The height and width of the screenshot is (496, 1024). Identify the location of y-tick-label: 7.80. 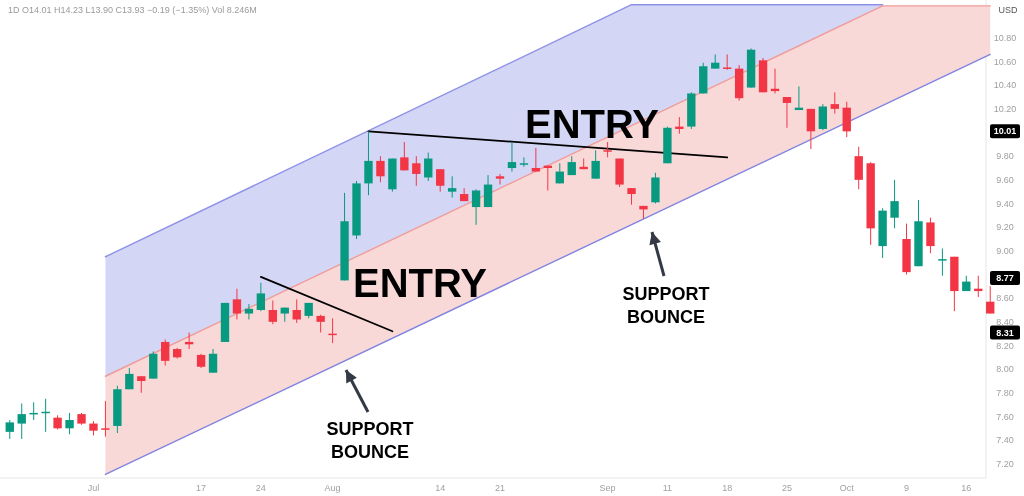
(1005, 392).